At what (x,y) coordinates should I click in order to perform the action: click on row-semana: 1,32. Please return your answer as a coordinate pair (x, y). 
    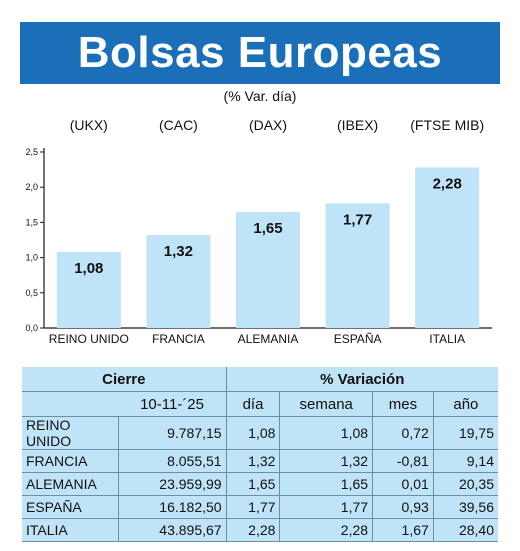
    Looking at the image, I should click on (326, 461).